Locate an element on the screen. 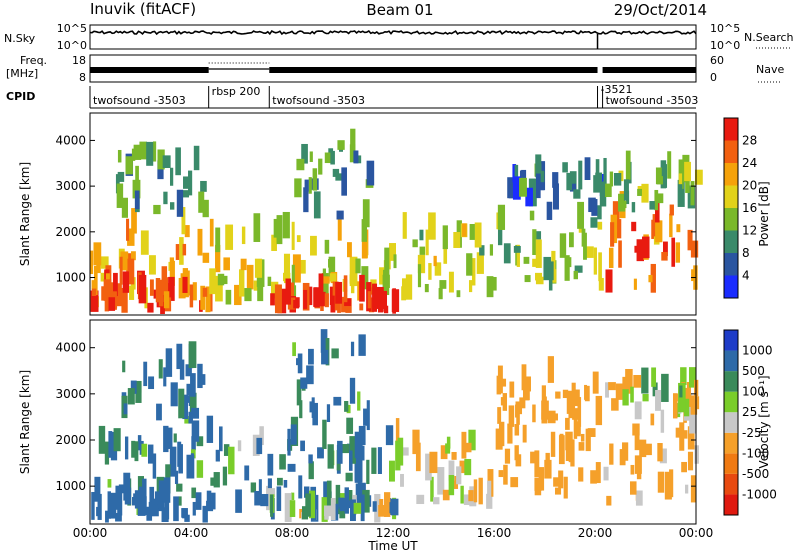  cpid-segment-label: -3521 is located at coordinates (617, 89).